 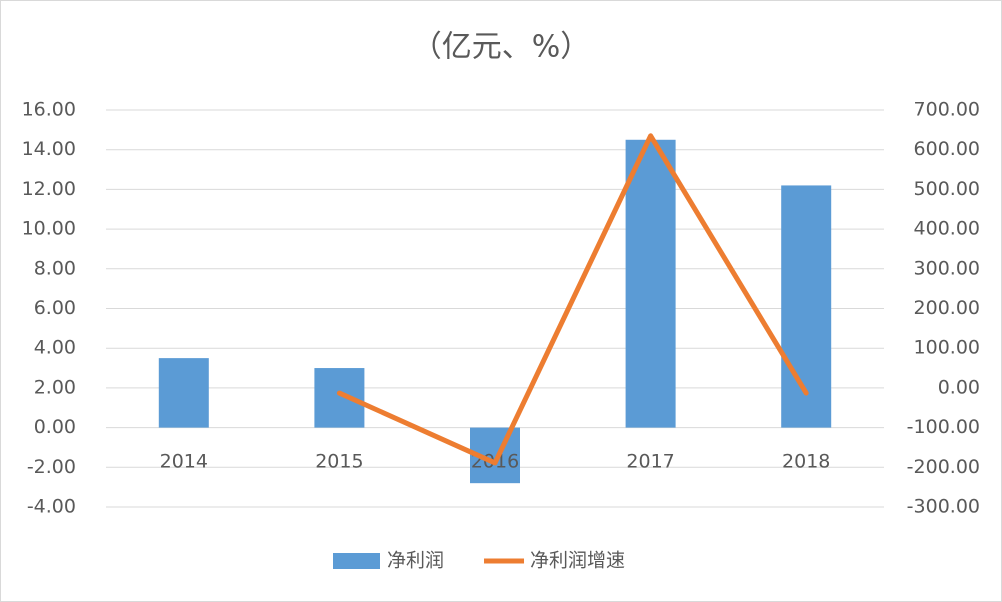 I want to click on y2-tick-label: 300.00, so click(x=947, y=268).